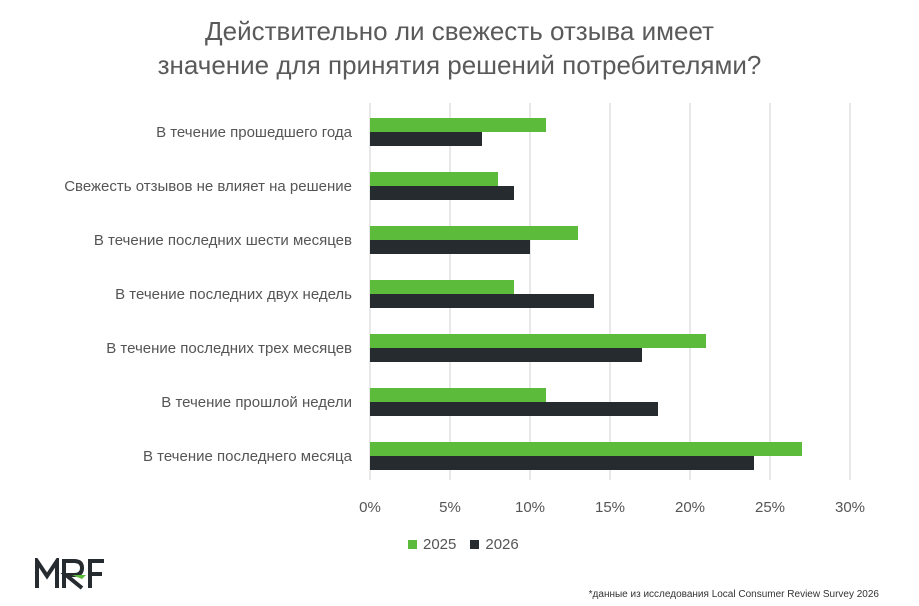  What do you see at coordinates (69, 574) in the screenshot?
I see `mrf-logo` at bounding box center [69, 574].